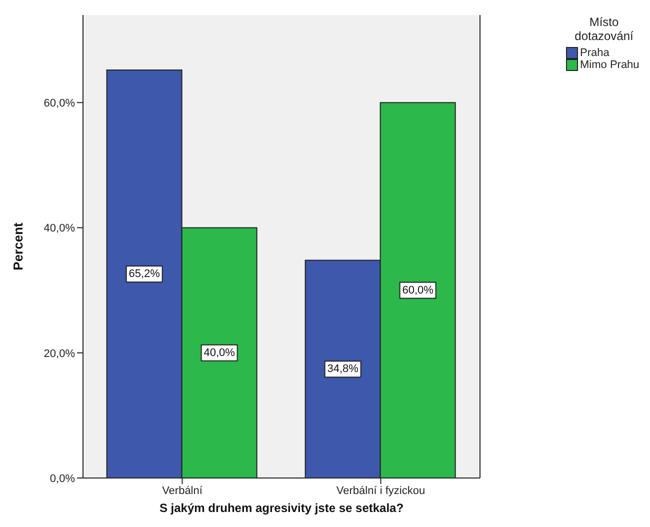  Describe the element at coordinates (60, 354) in the screenshot. I see `y-tick-label: 20,0%` at that location.